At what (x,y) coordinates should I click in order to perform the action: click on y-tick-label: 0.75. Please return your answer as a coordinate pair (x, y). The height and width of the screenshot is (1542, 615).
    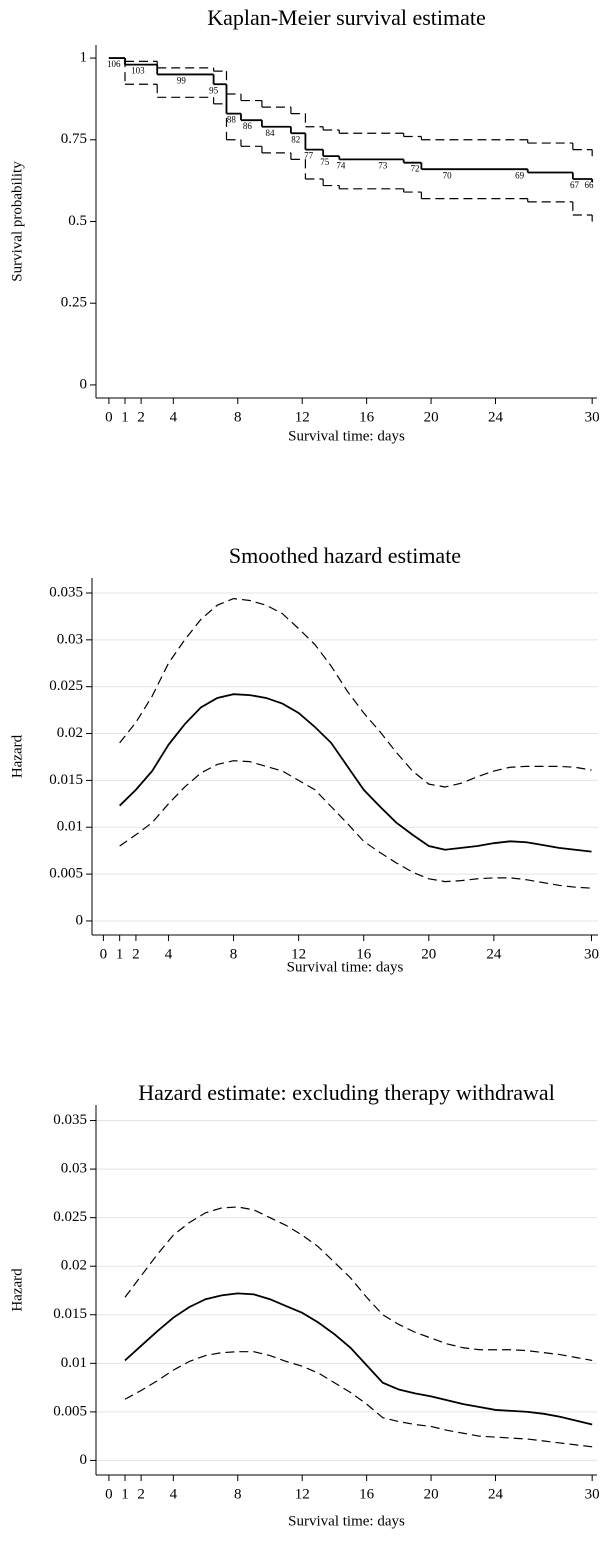
    Looking at the image, I should click on (74, 139).